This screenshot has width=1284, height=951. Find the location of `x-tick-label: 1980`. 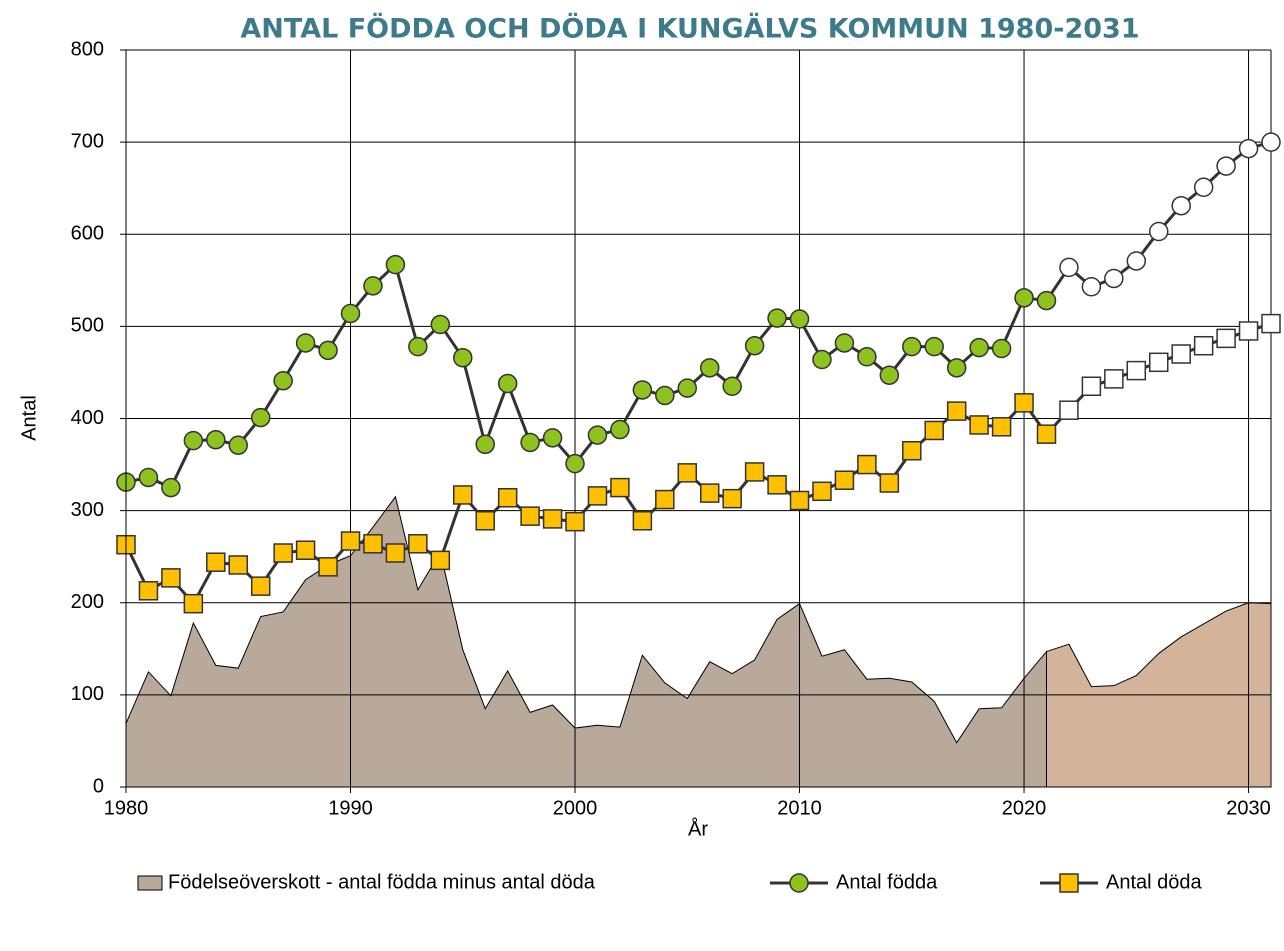

x-tick-label: 1980 is located at coordinates (126, 808).